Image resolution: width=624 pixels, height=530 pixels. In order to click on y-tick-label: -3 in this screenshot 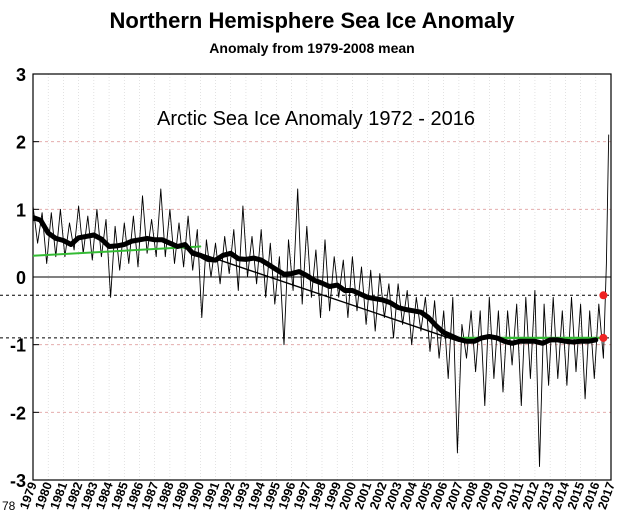, I will do `click(18, 481)`.